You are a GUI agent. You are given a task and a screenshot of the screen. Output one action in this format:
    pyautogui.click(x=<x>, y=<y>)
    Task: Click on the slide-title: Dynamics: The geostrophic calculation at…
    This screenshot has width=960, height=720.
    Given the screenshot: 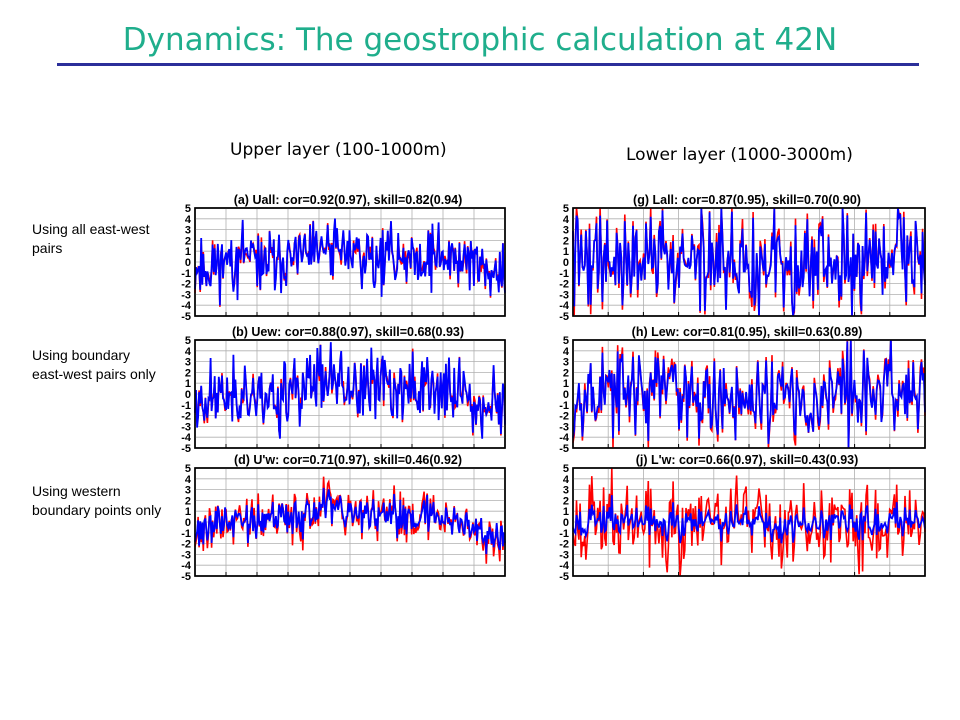 What is the action you would take?
    pyautogui.click(x=480, y=40)
    